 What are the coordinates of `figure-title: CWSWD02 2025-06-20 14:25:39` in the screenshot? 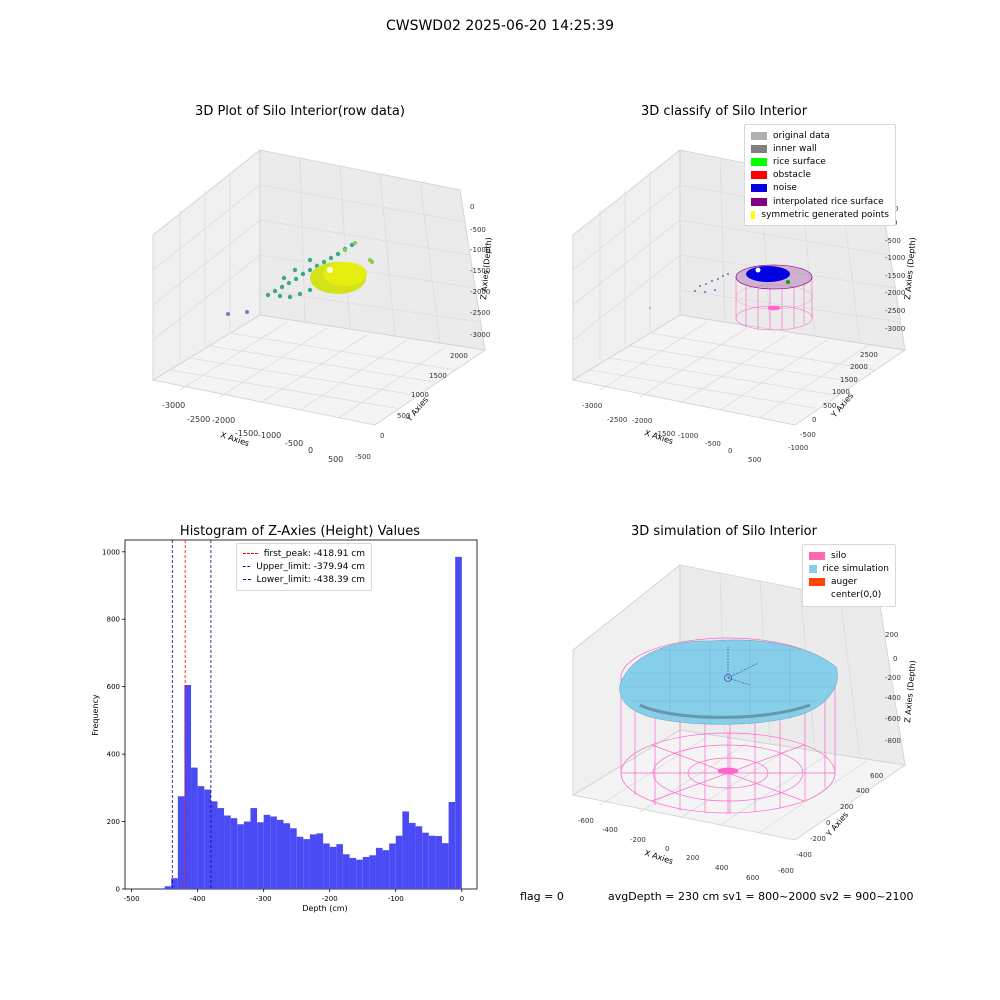 It's located at (500, 26).